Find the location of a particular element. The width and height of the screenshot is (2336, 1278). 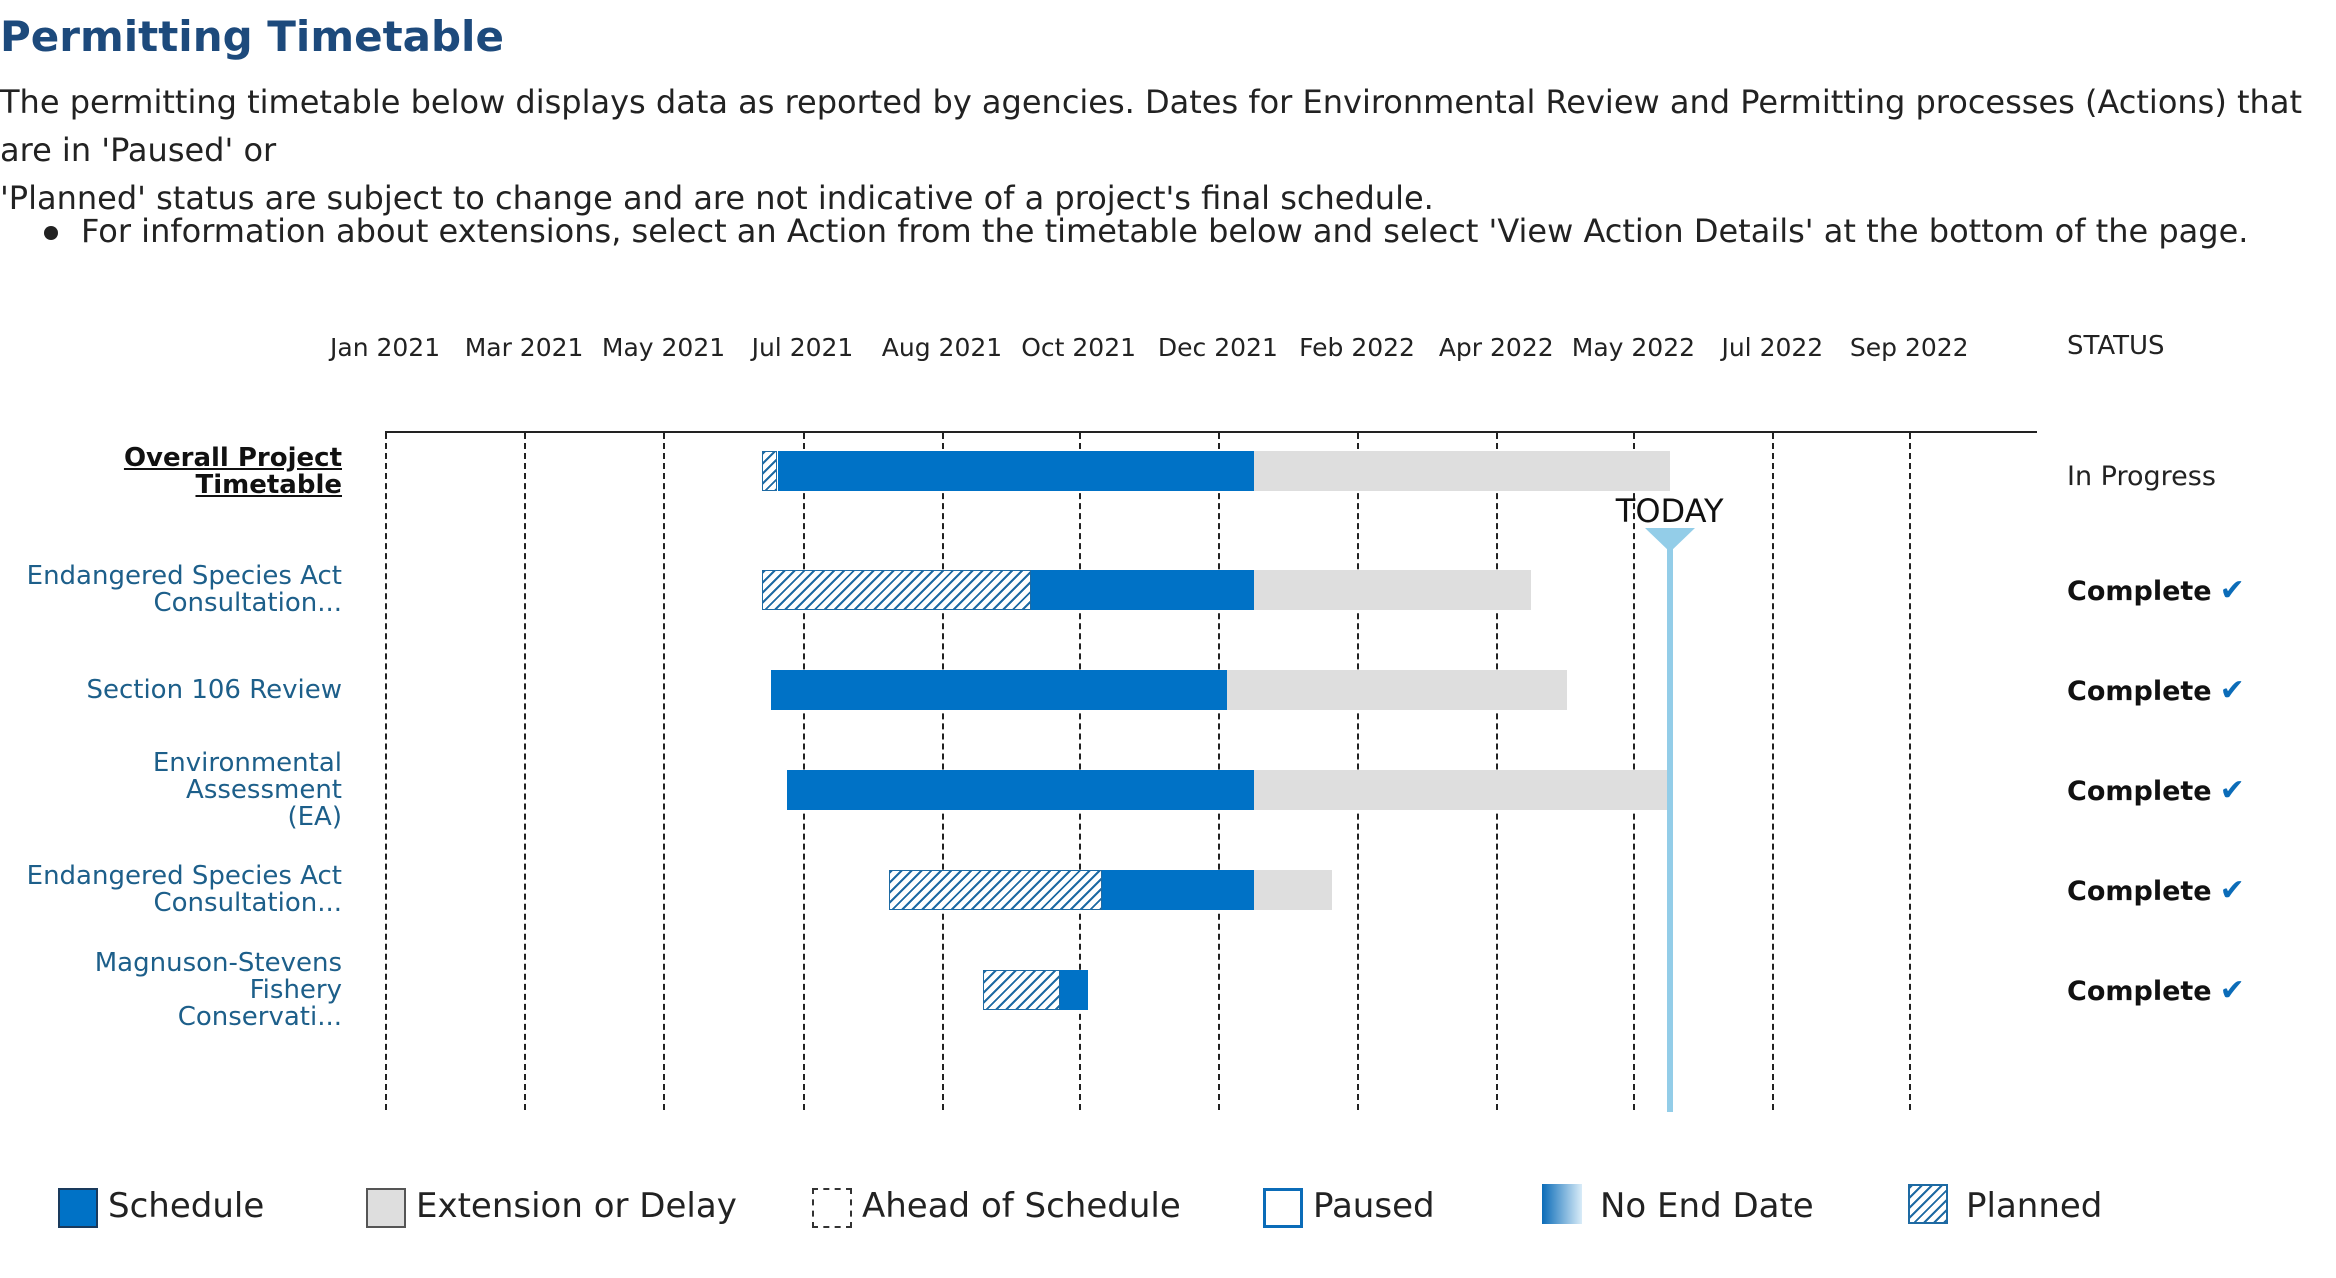

legend-label: No End Date is located at coordinates (1707, 1206).